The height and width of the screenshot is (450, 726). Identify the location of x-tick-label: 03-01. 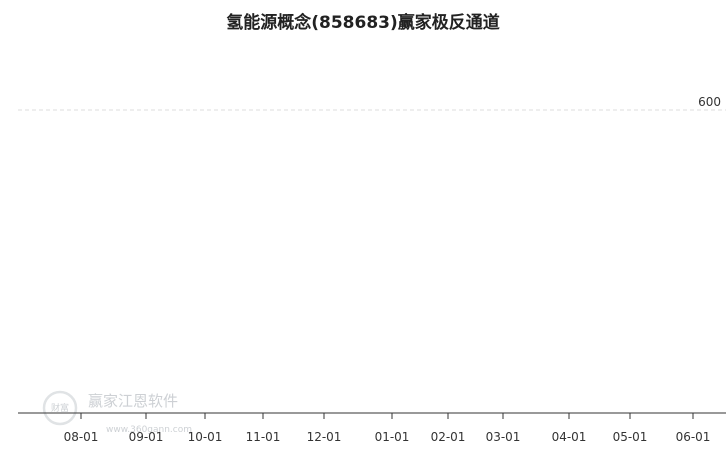
(503, 437).